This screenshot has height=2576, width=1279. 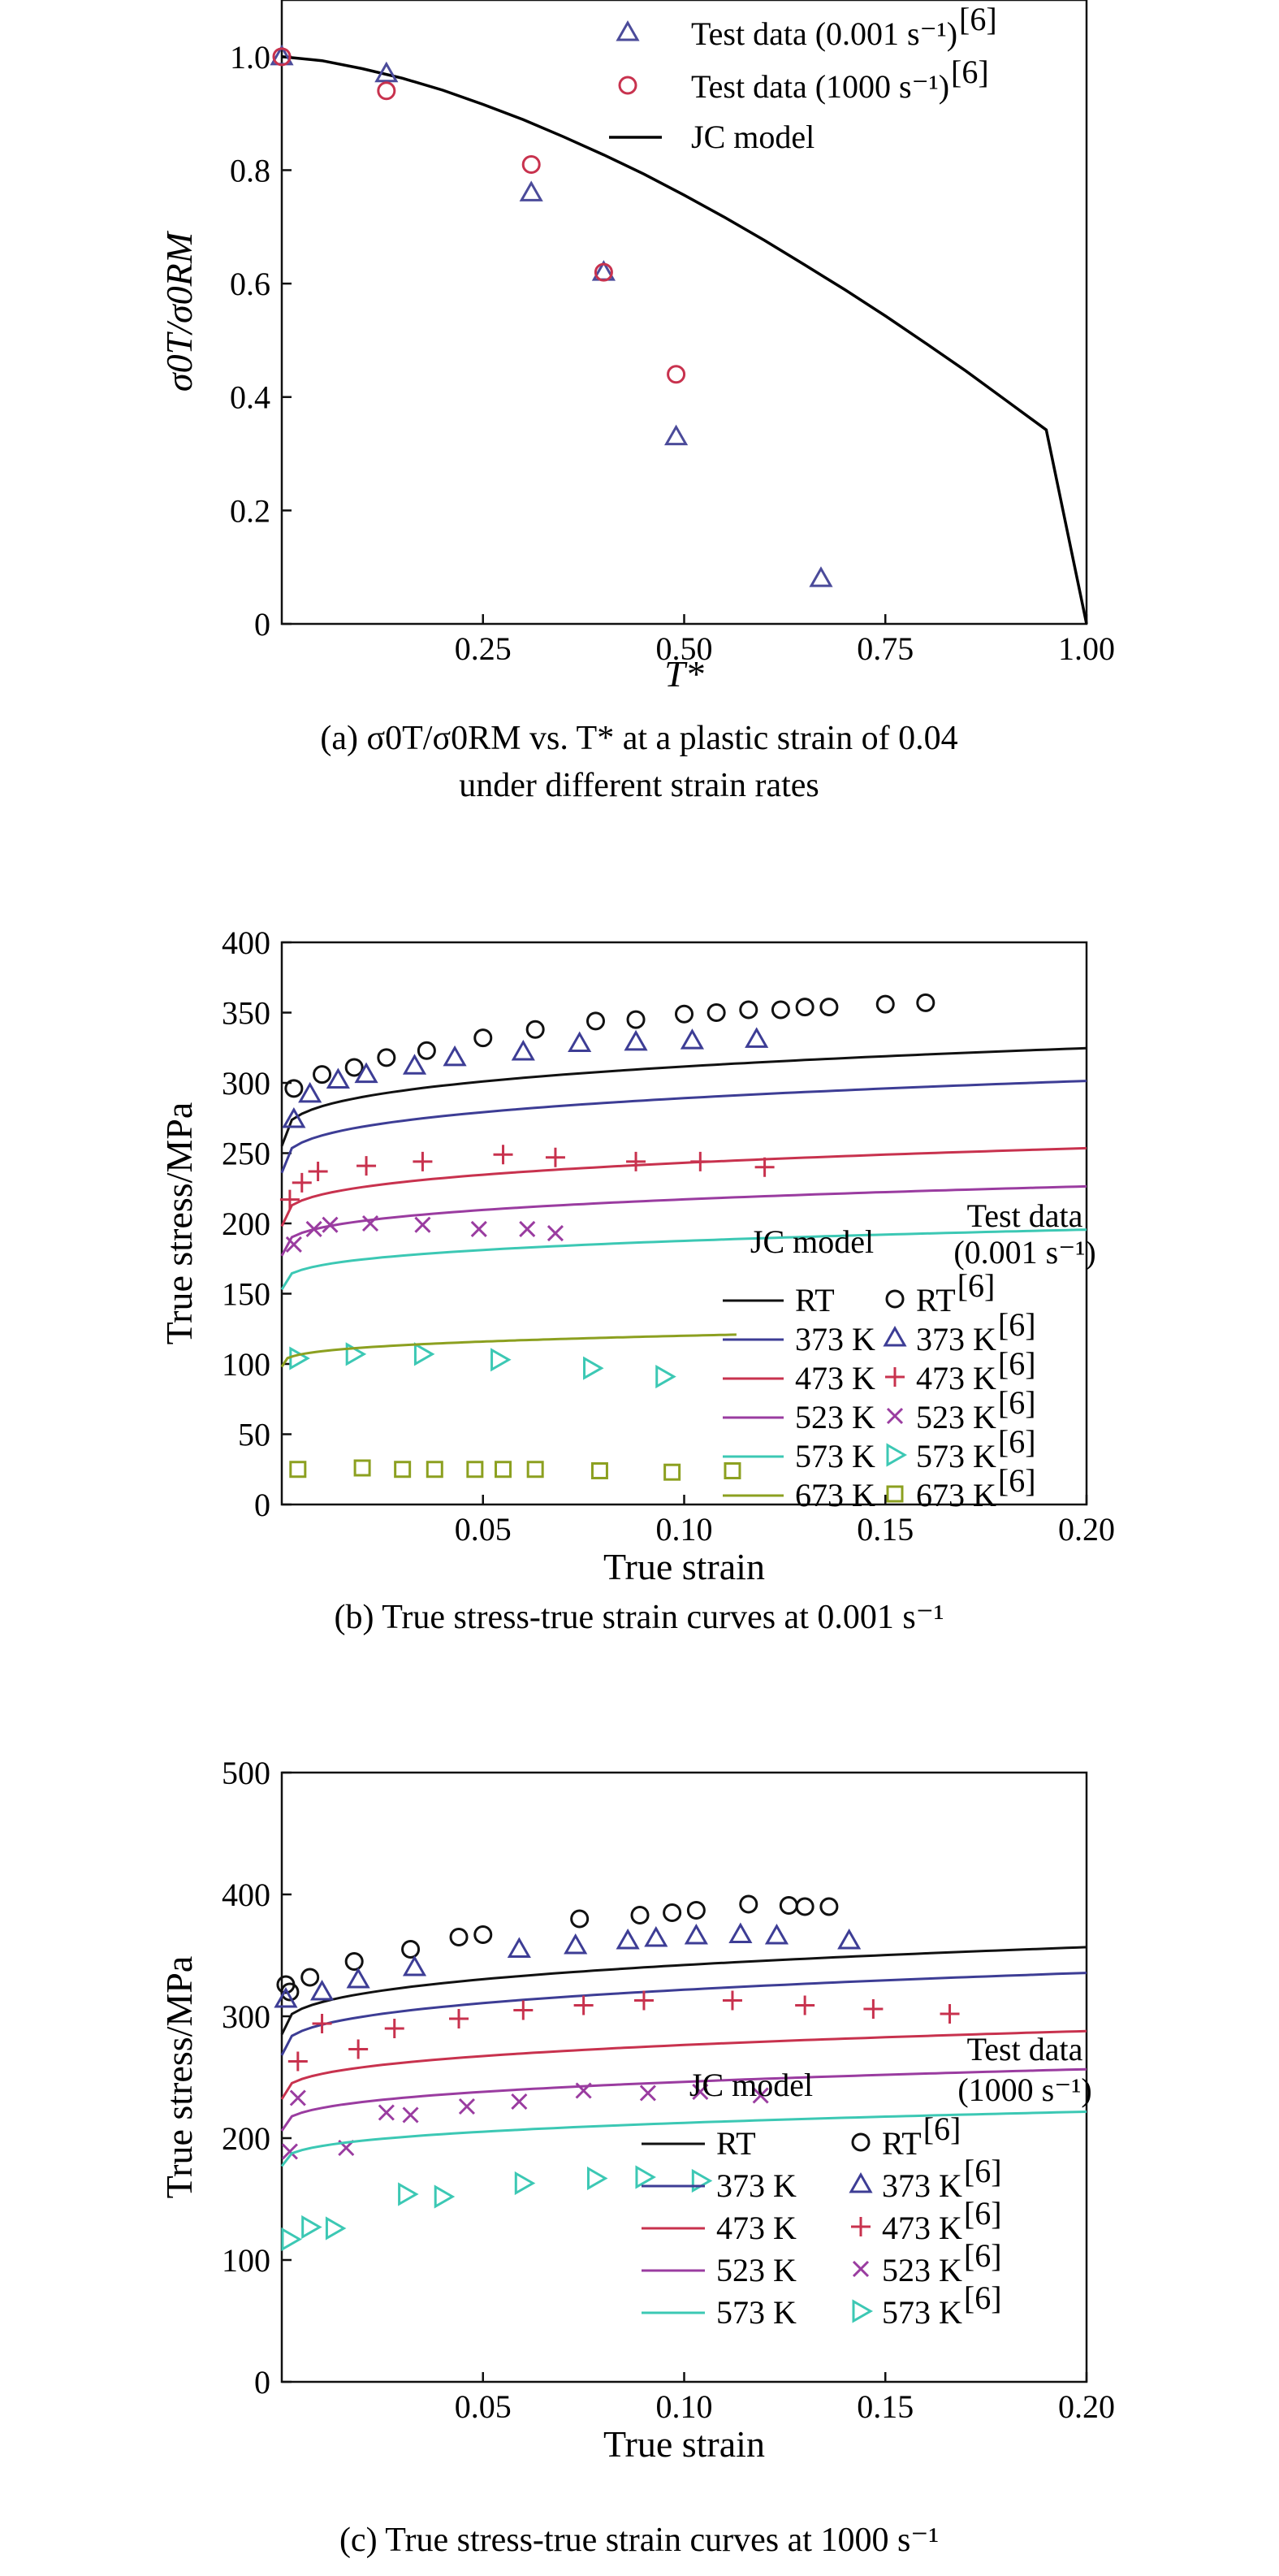 I want to click on legend-test-label: 473 K, so click(x=956, y=1378).